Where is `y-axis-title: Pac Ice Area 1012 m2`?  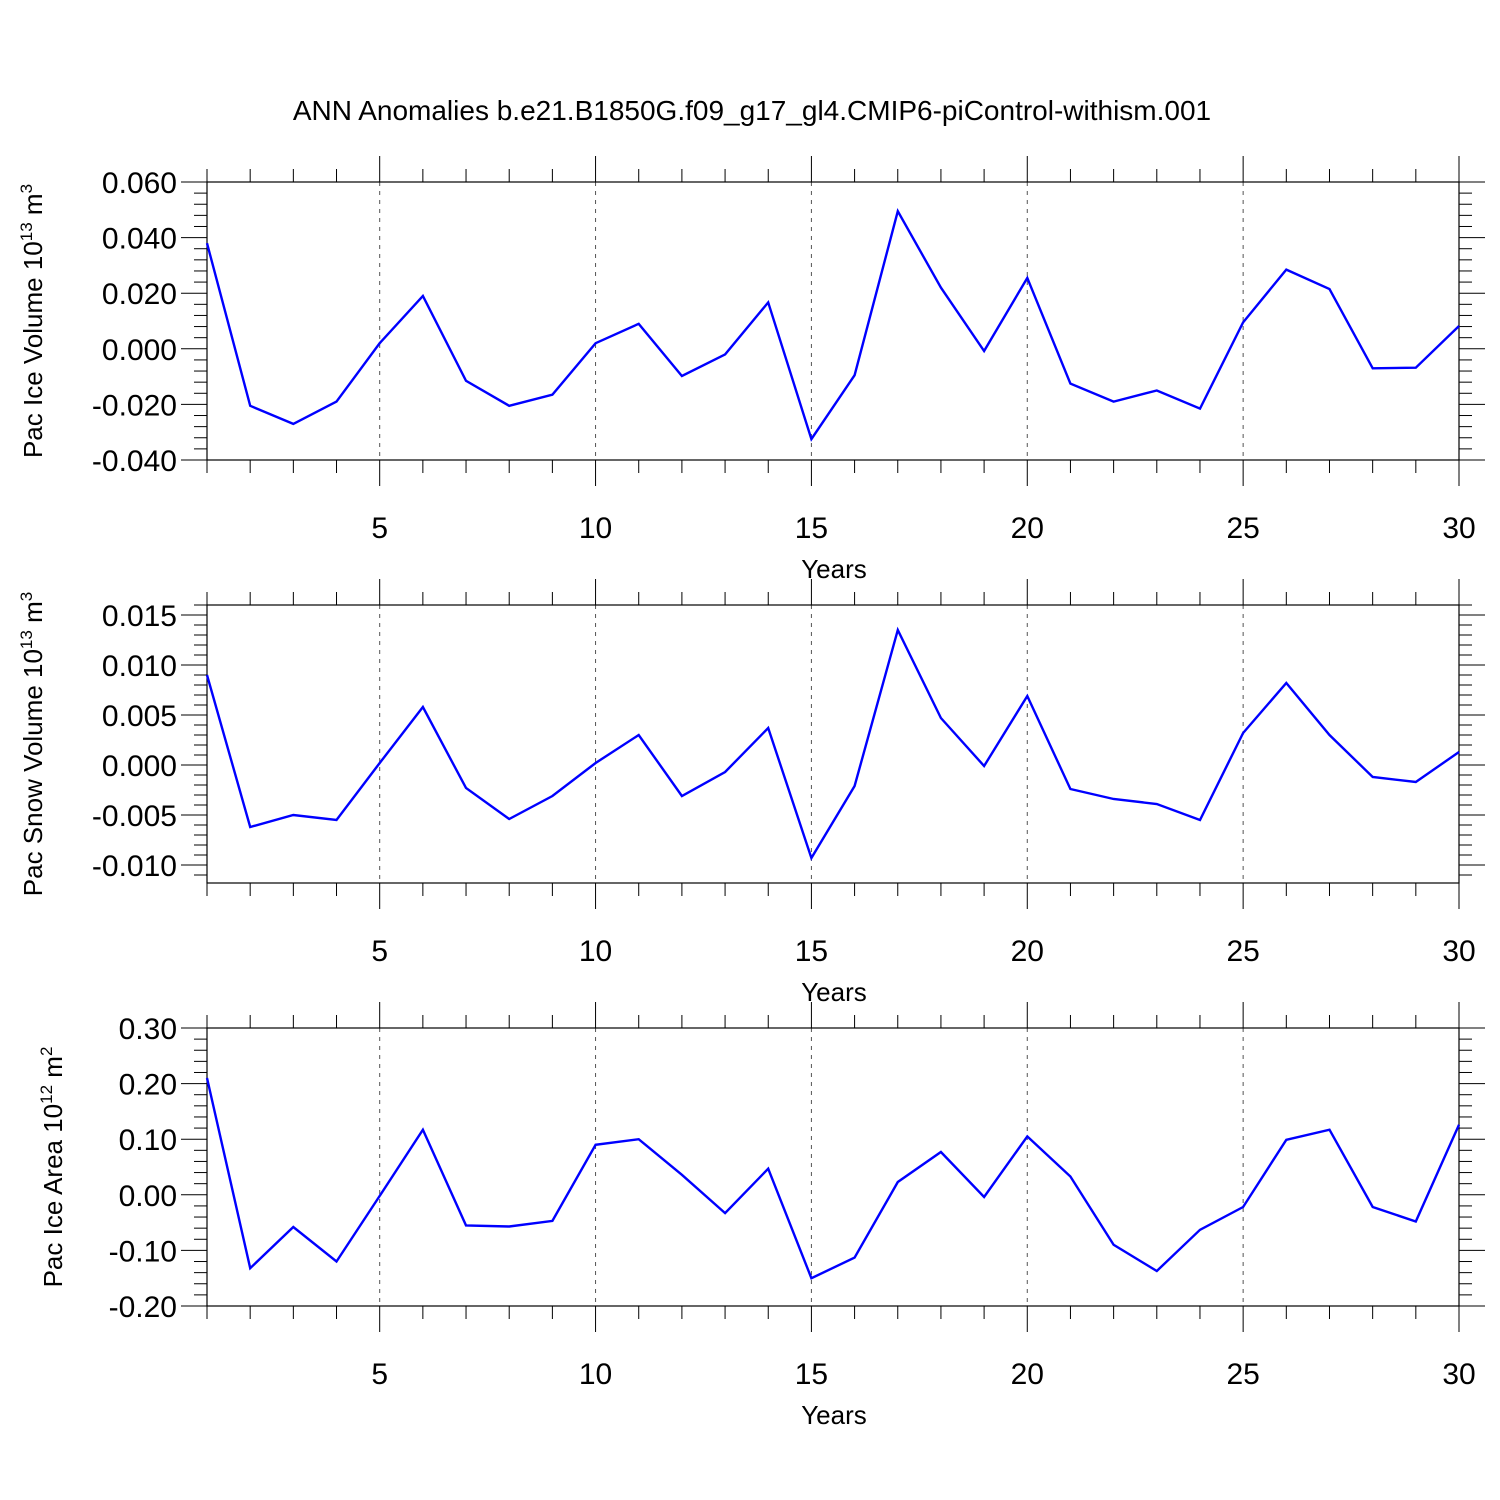
y-axis-title: Pac Ice Area 1012 m2 is located at coordinates (52, 1167).